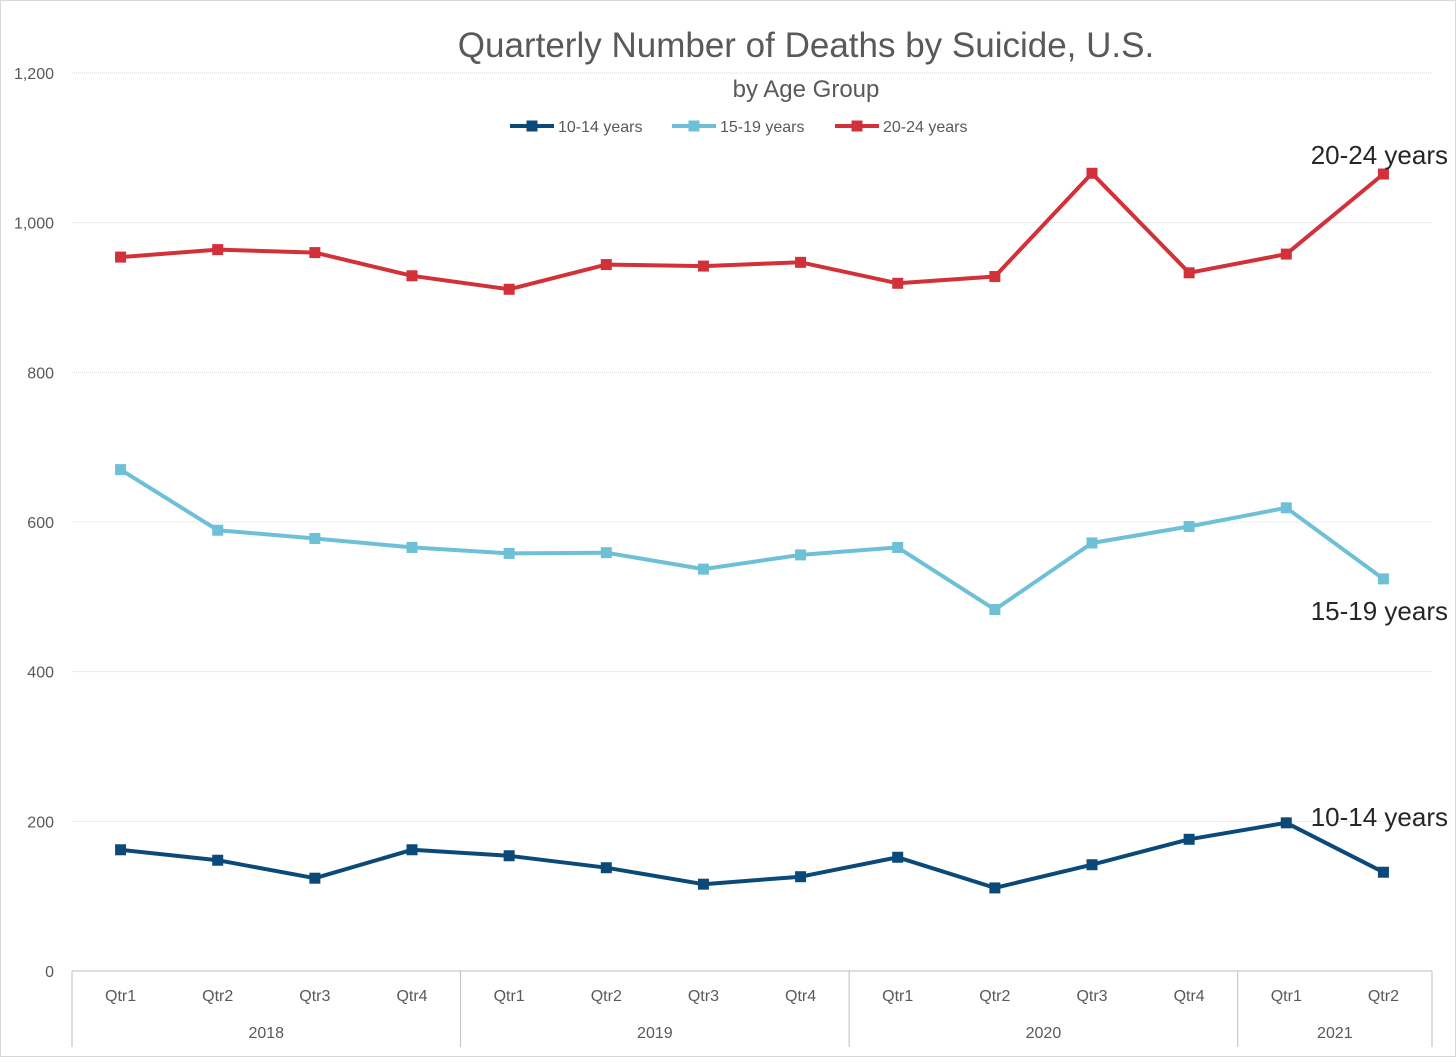 Image resolution: width=1456 pixels, height=1062 pixels. Describe the element at coordinates (34, 224) in the screenshot. I see `y-tick-label: 1,000` at that location.